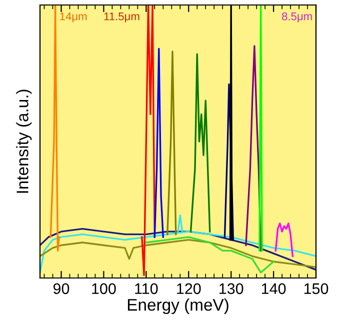 The image size is (343, 320). What do you see at coordinates (189, 288) in the screenshot?
I see `x-tick-label: 120` at bounding box center [189, 288].